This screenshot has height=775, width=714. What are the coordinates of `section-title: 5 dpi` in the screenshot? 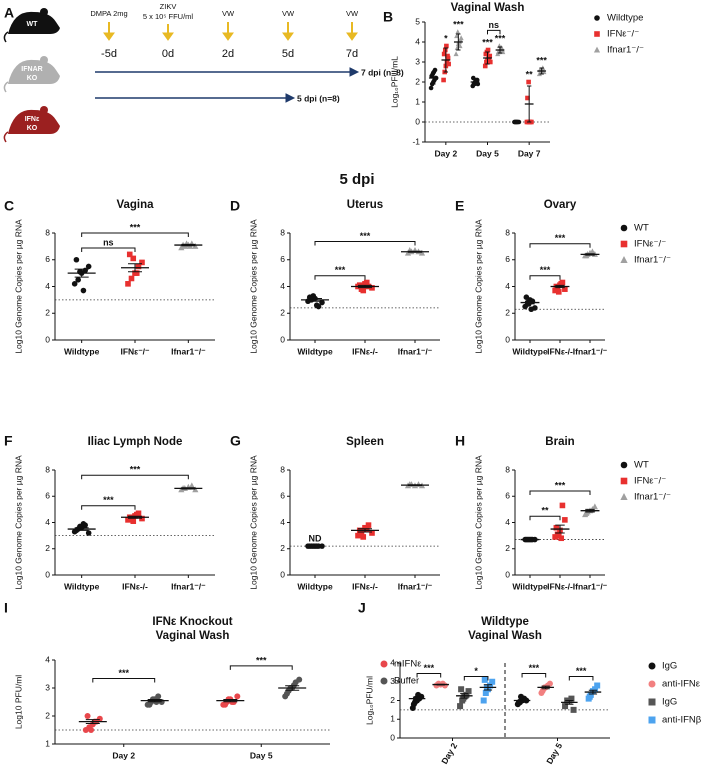 It's located at (356, 179).